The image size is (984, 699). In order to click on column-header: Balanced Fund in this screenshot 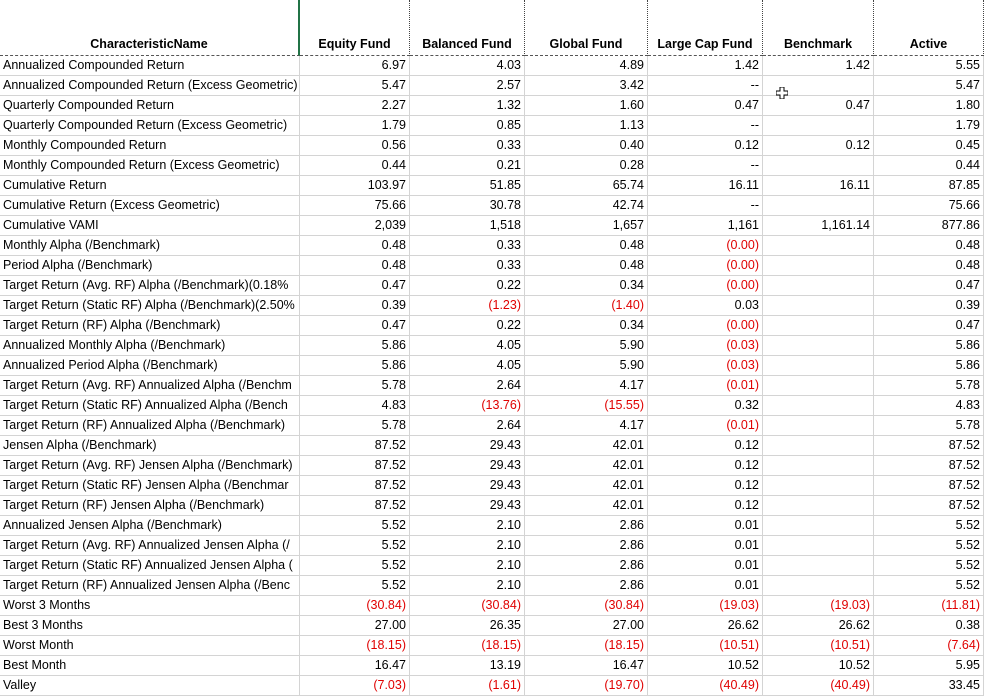, I will do `click(467, 28)`.